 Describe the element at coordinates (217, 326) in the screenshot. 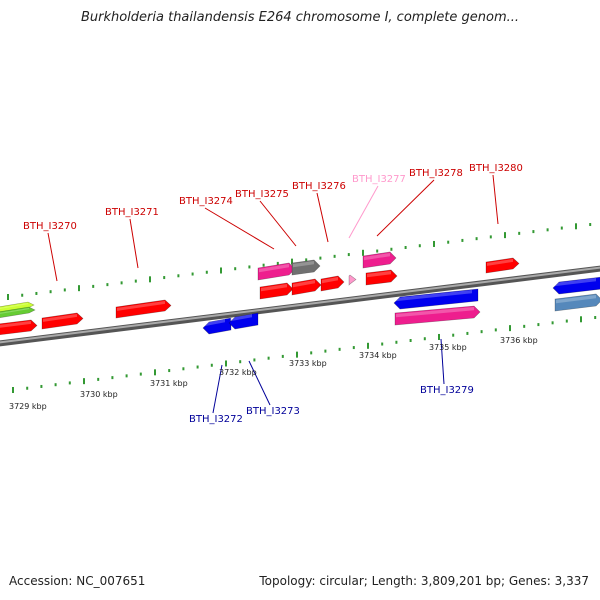

I see `gene-bth-i3272` at that location.